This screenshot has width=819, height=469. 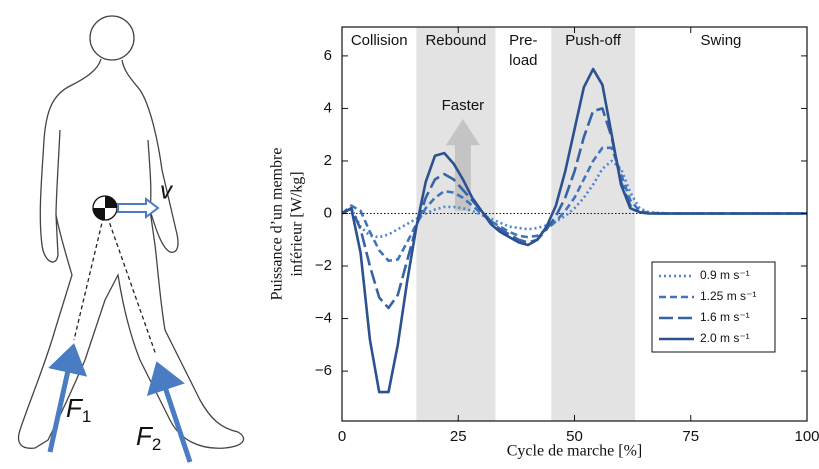 What do you see at coordinates (112, 38) in the screenshot?
I see `head` at bounding box center [112, 38].